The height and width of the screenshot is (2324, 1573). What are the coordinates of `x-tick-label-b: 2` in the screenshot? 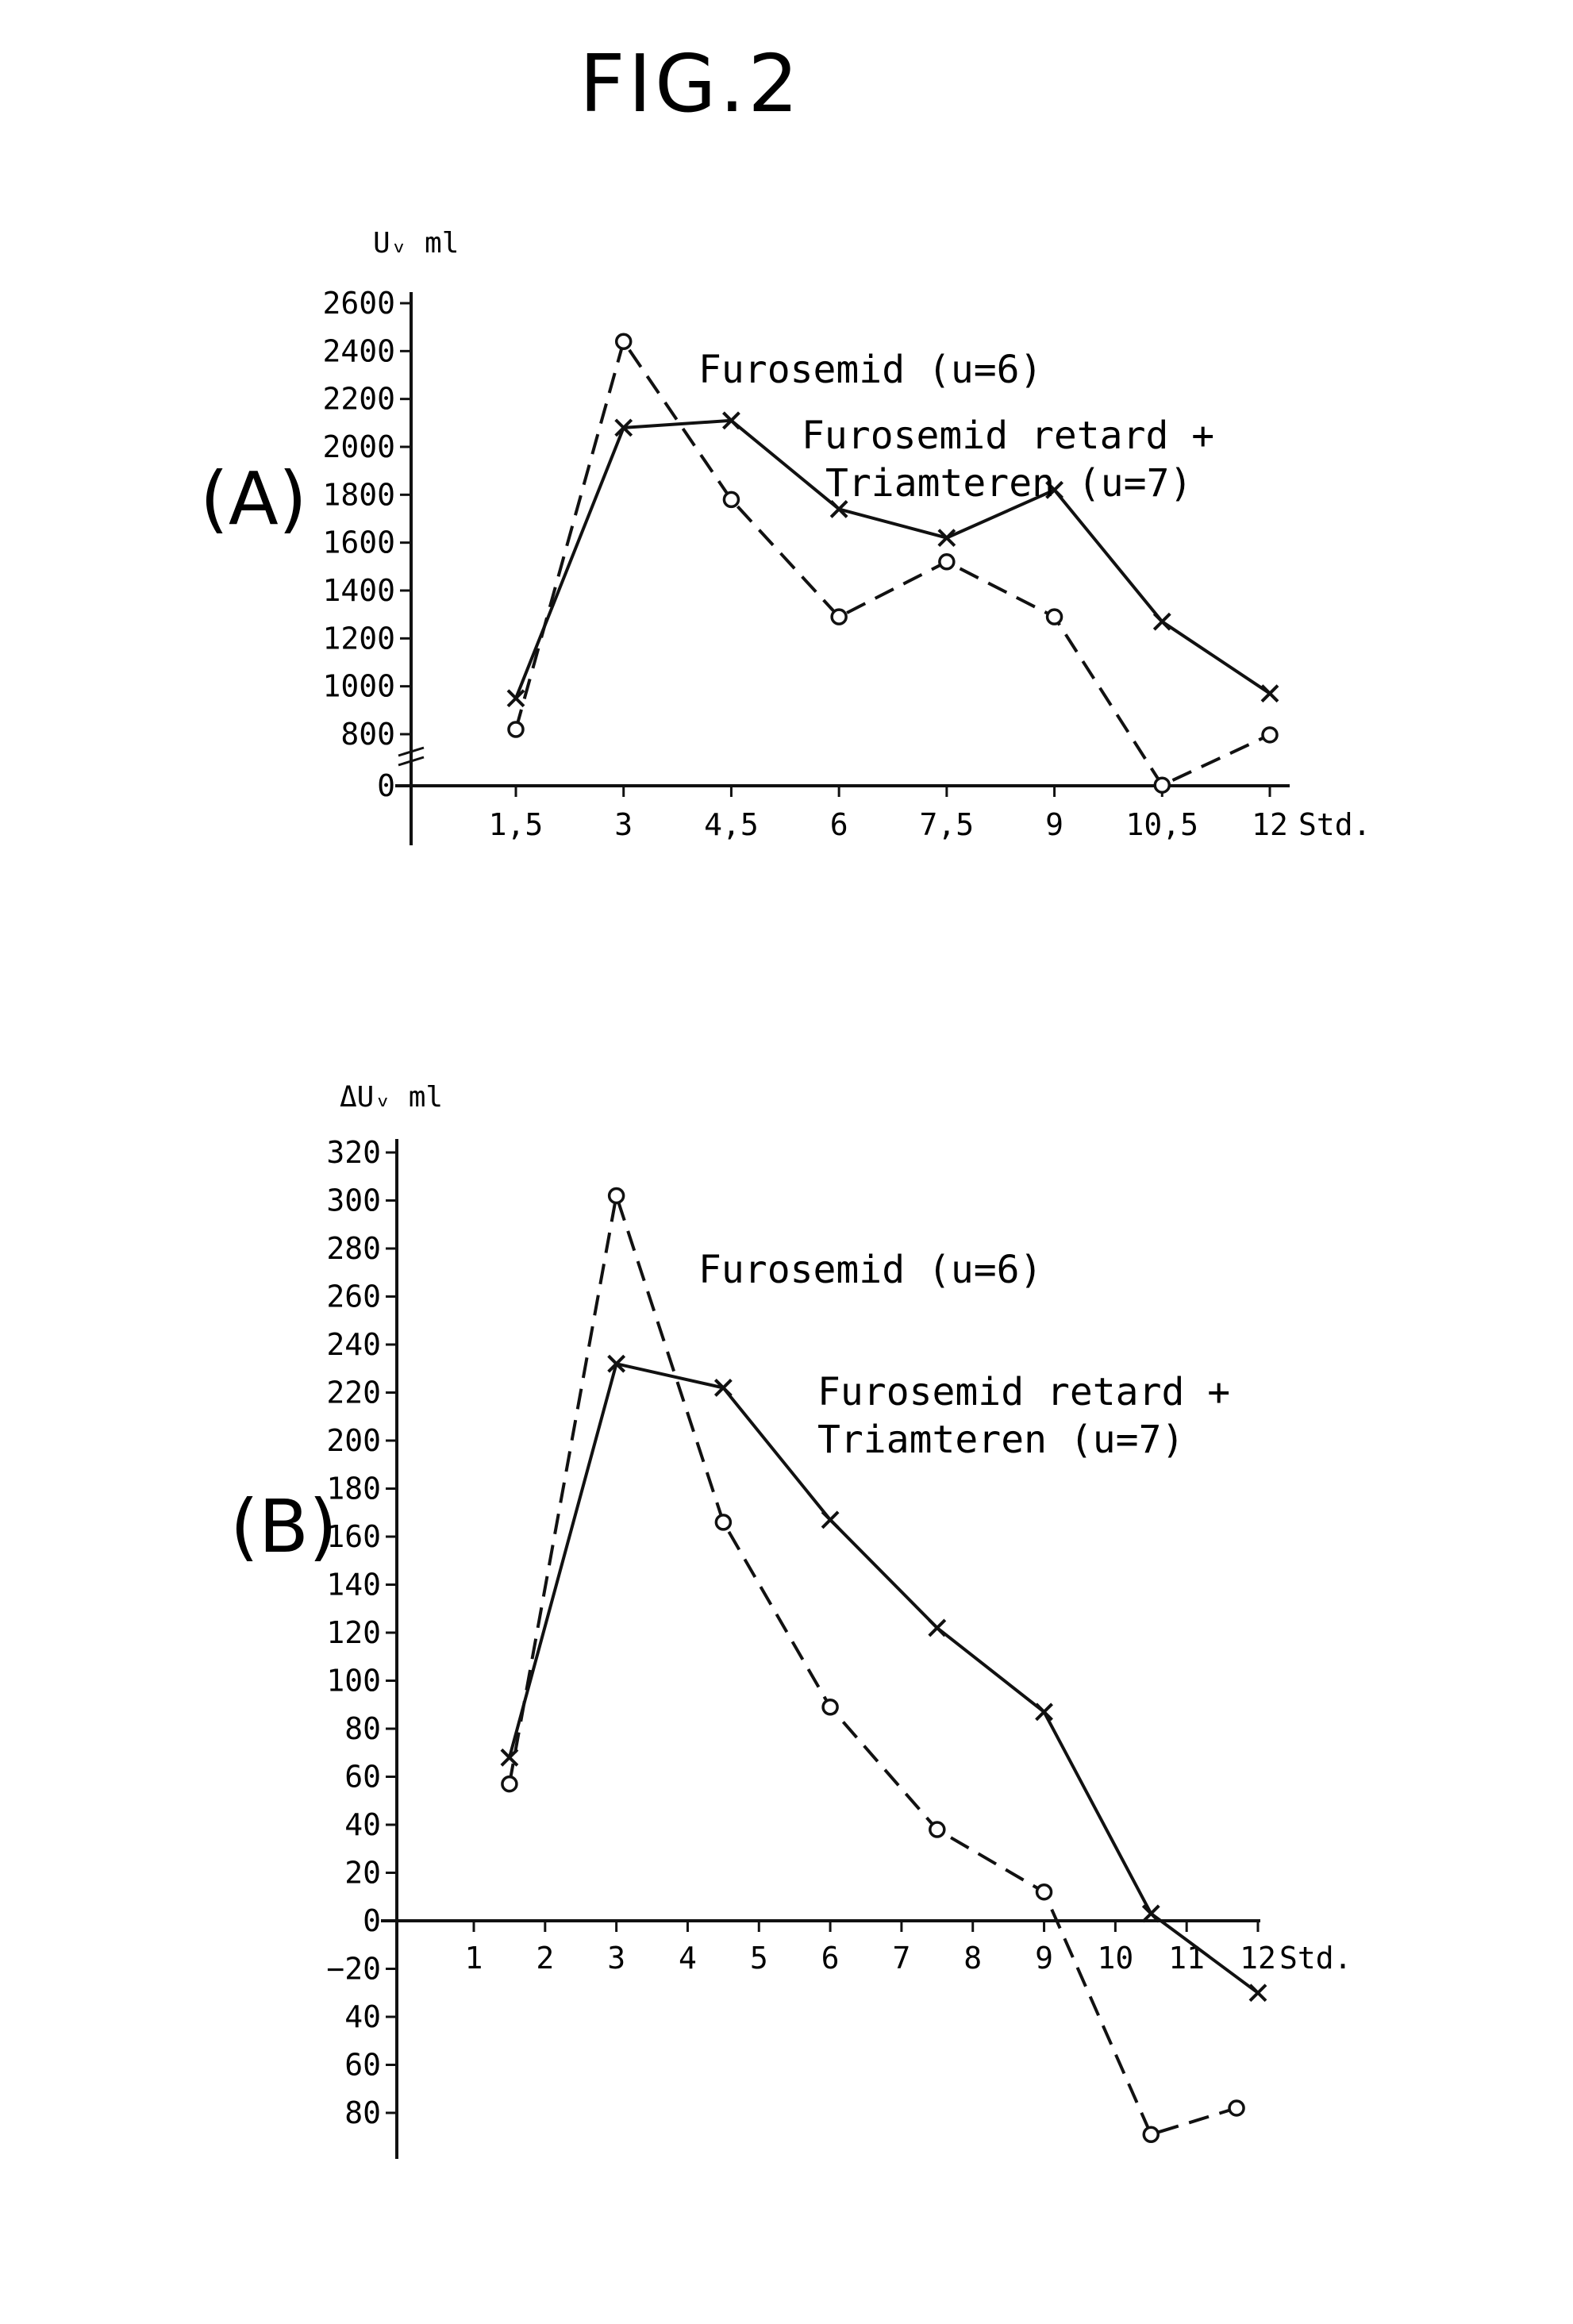 It's located at (545, 1958).